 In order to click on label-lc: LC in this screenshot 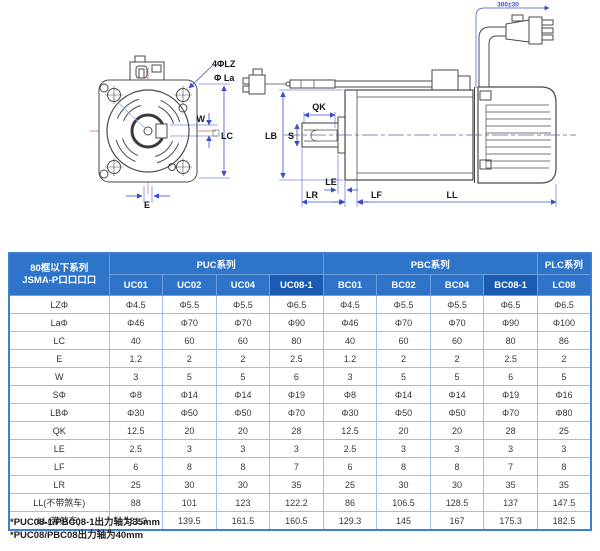, I will do `click(227, 136)`.